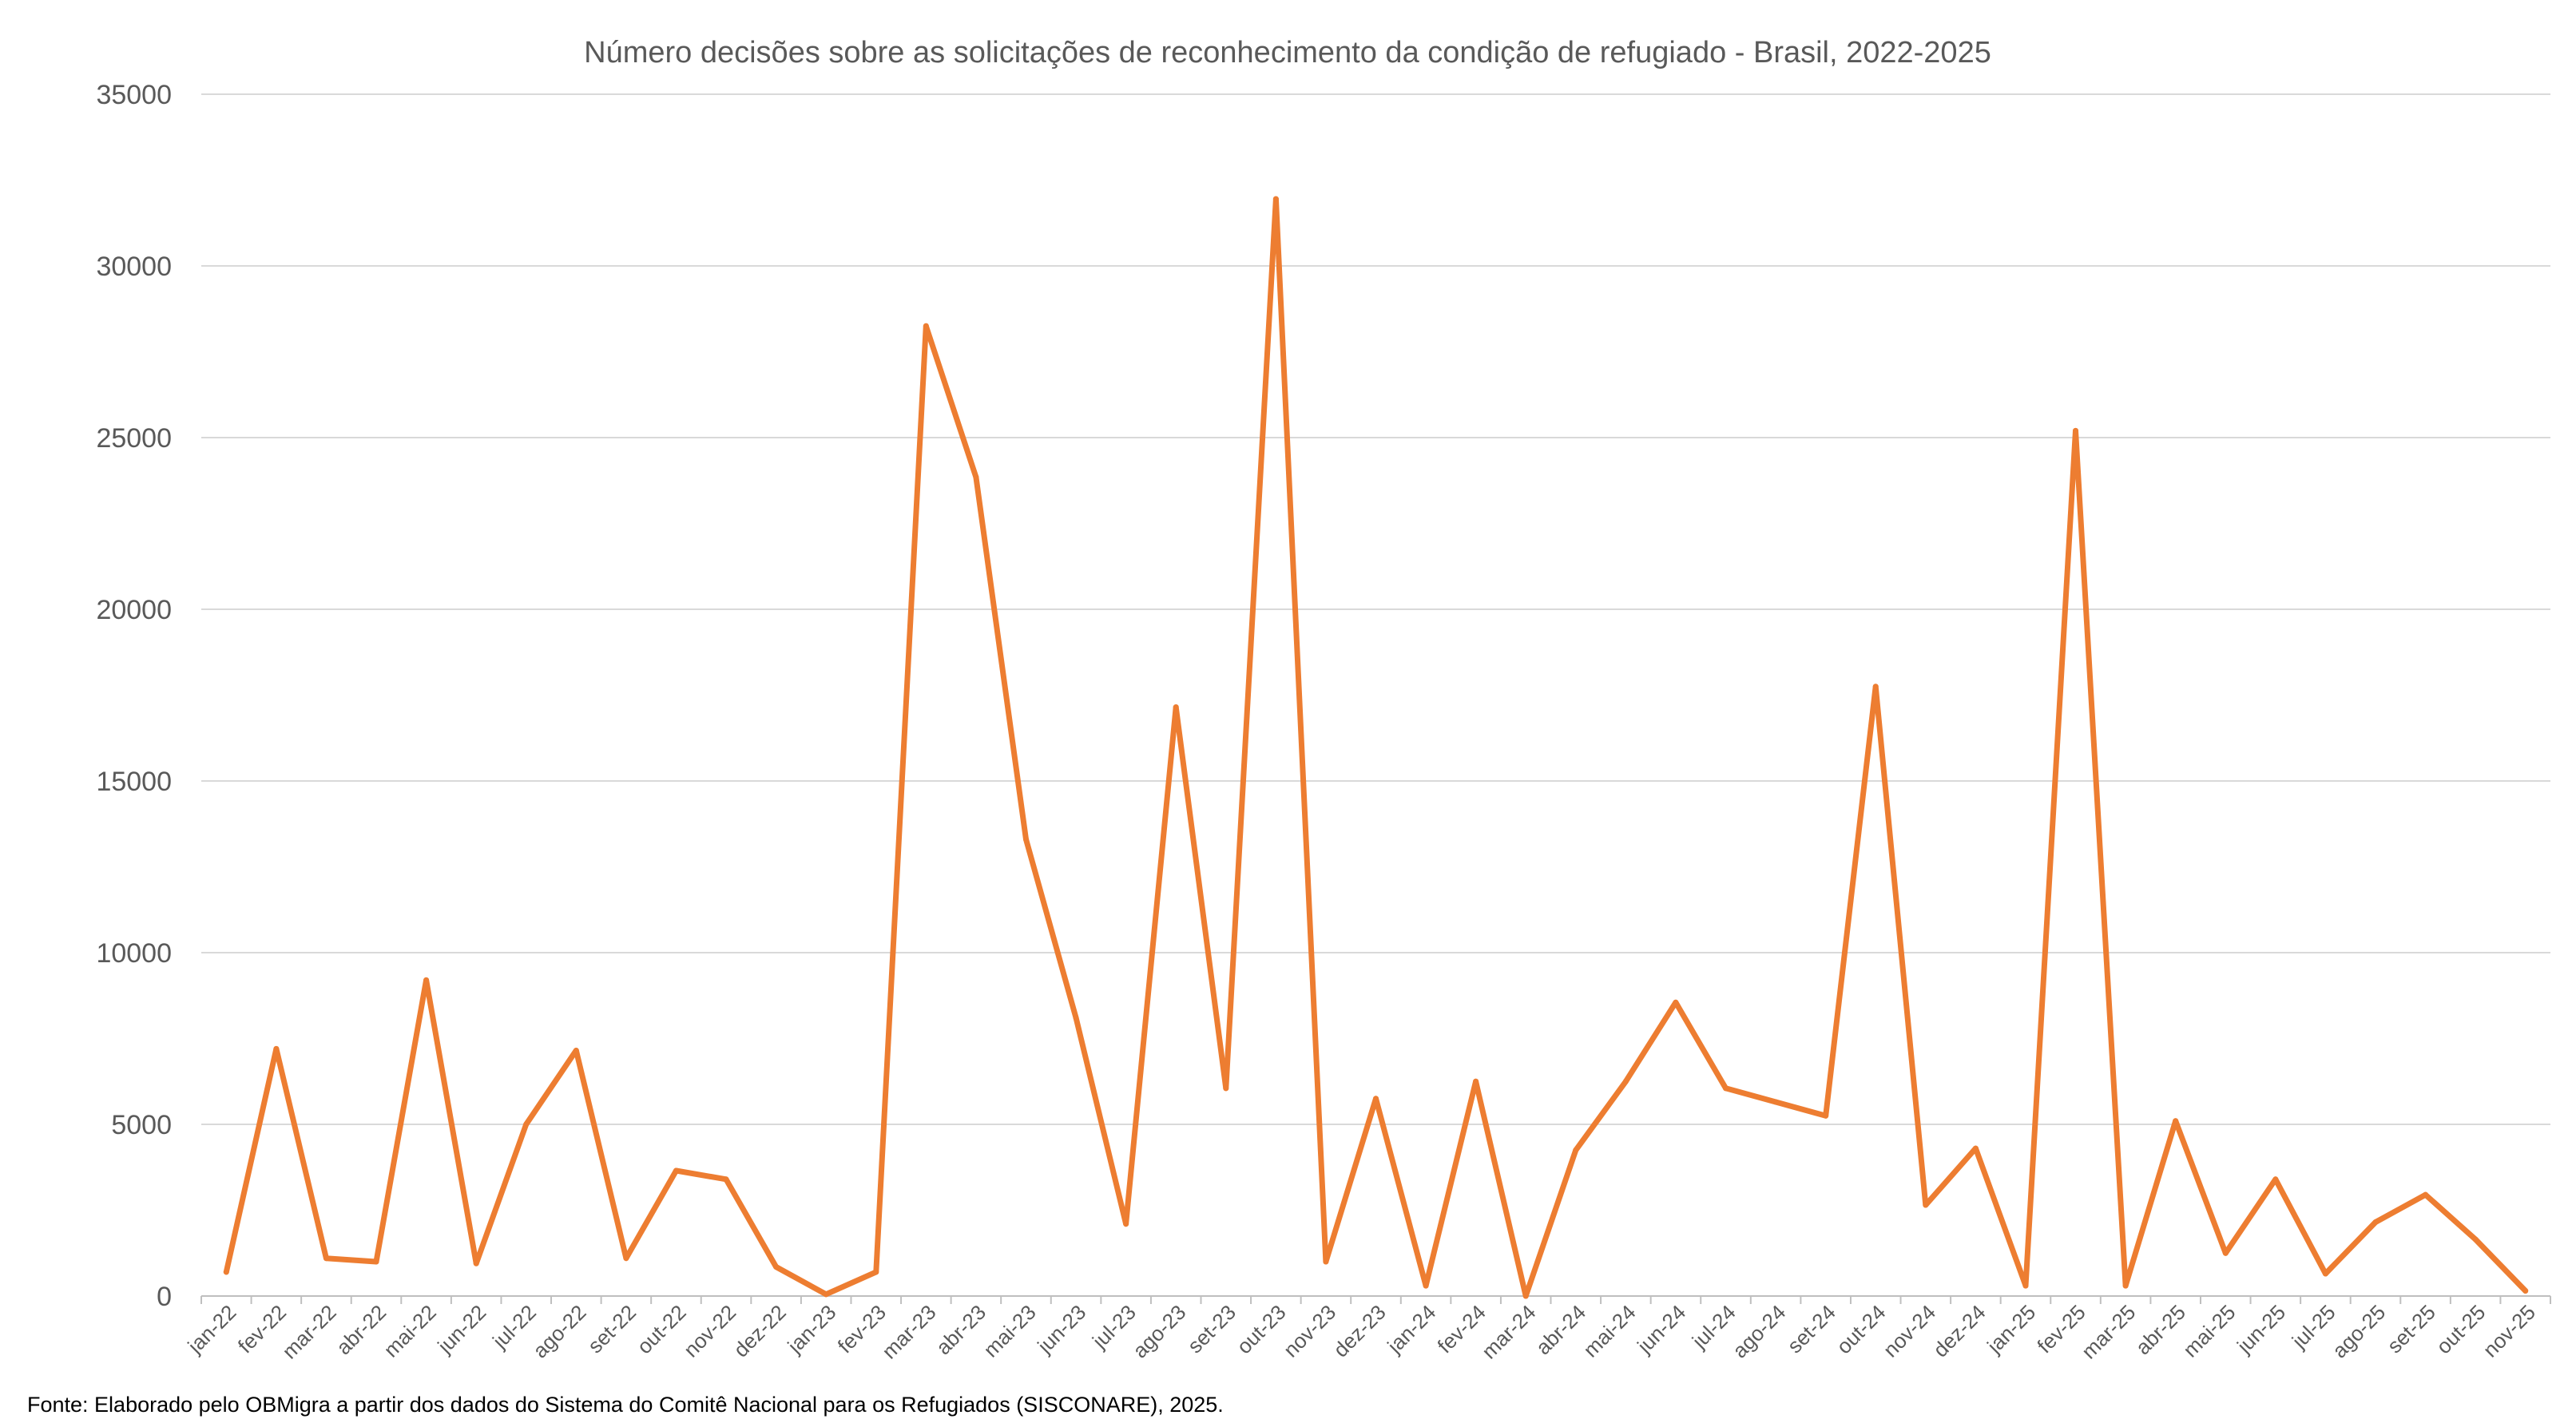  I want to click on y-tick-label: 30000, so click(134, 267).